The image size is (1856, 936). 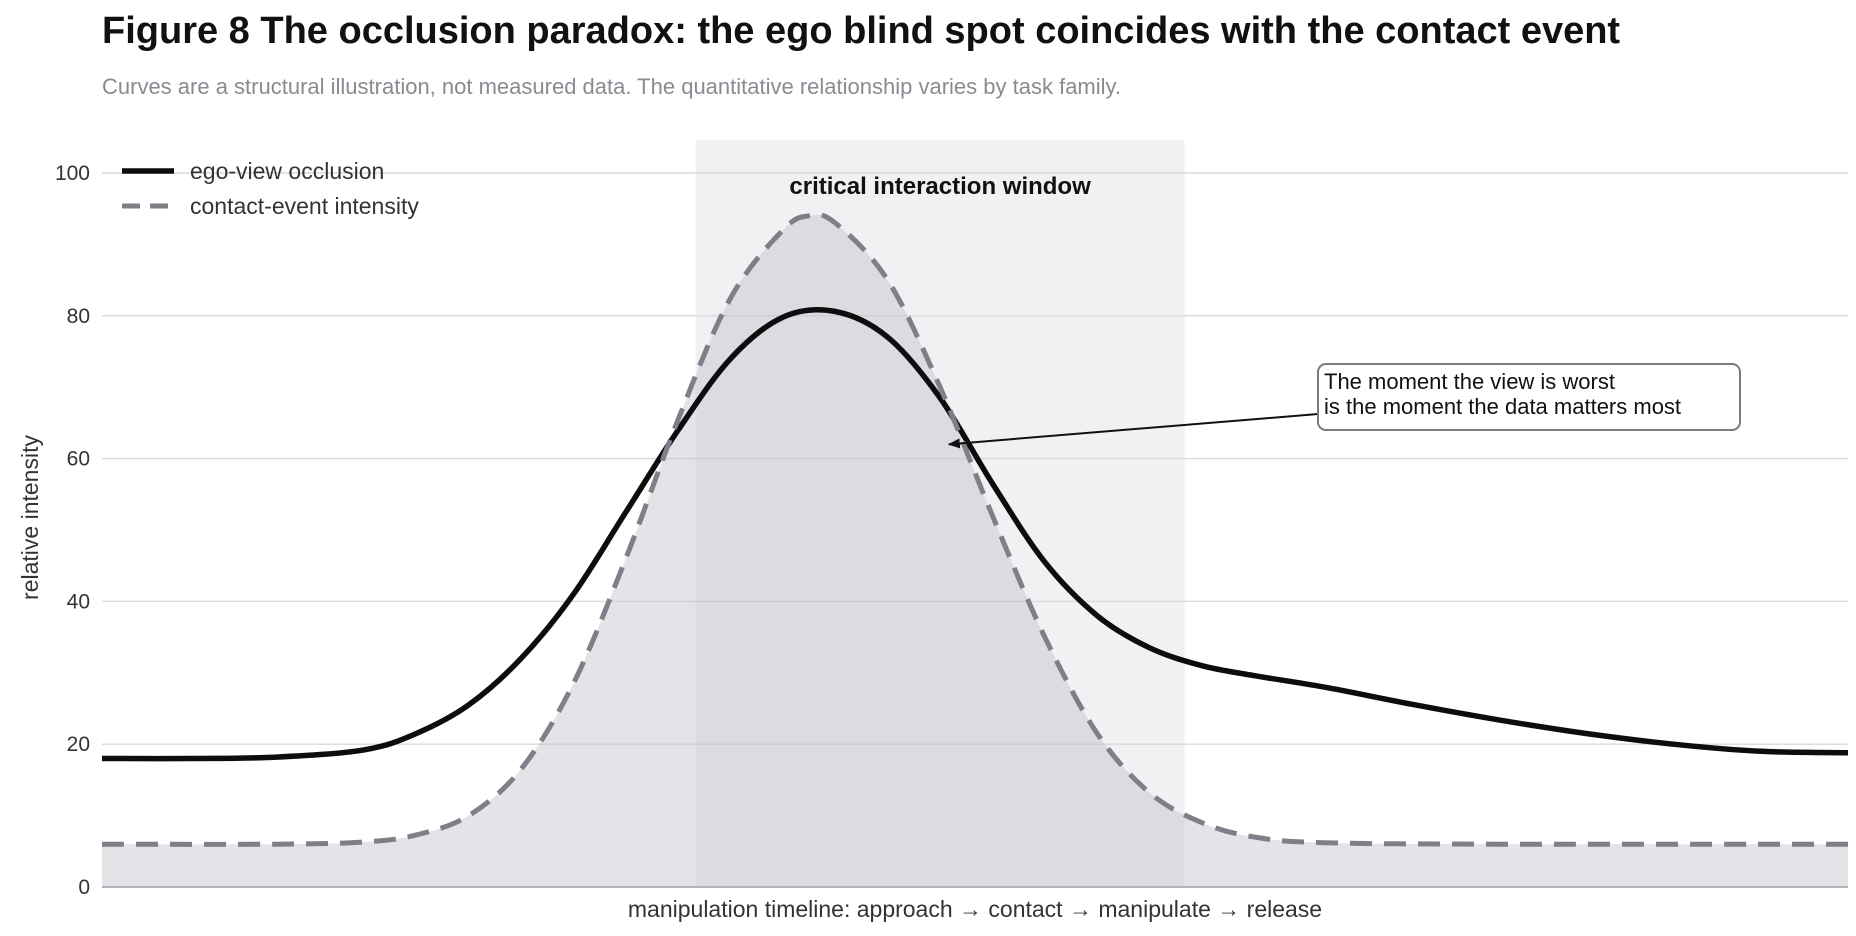 What do you see at coordinates (1133, 431) in the screenshot?
I see `annotation-arrow` at bounding box center [1133, 431].